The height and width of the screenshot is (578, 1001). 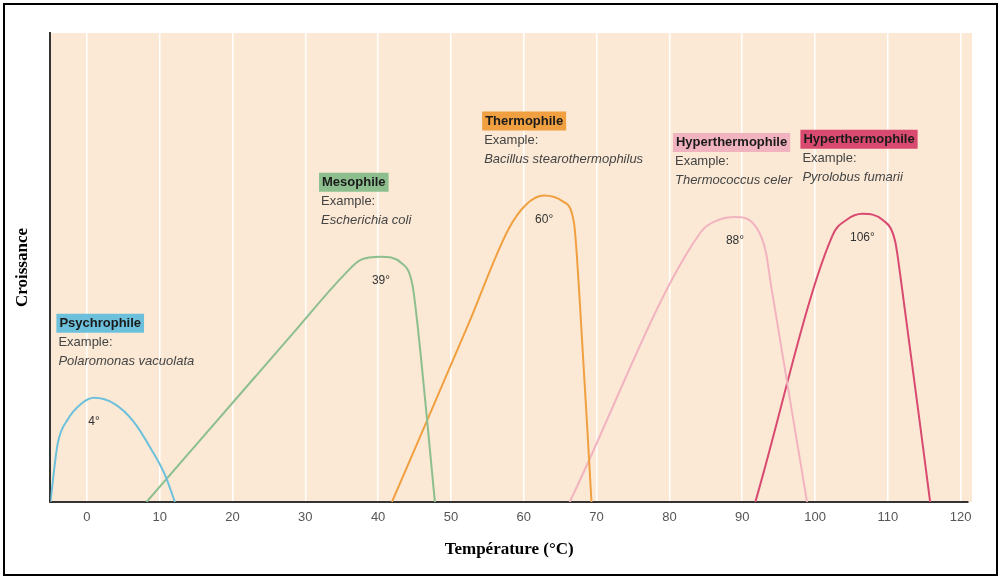 What do you see at coordinates (509, 549) in the screenshot?
I see `x-axis-title: Température (°C)` at bounding box center [509, 549].